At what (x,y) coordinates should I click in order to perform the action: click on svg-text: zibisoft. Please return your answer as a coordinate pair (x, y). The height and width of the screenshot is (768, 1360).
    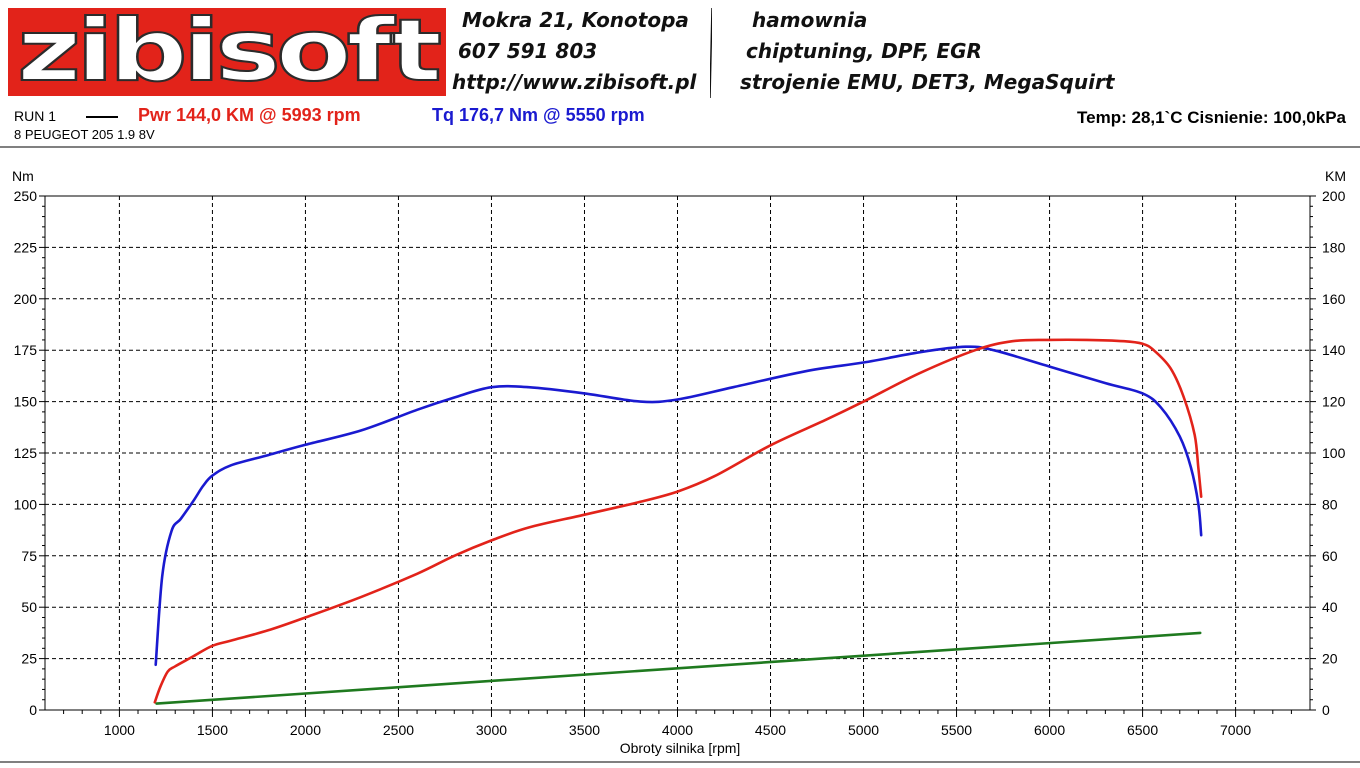
    Looking at the image, I should click on (229, 52).